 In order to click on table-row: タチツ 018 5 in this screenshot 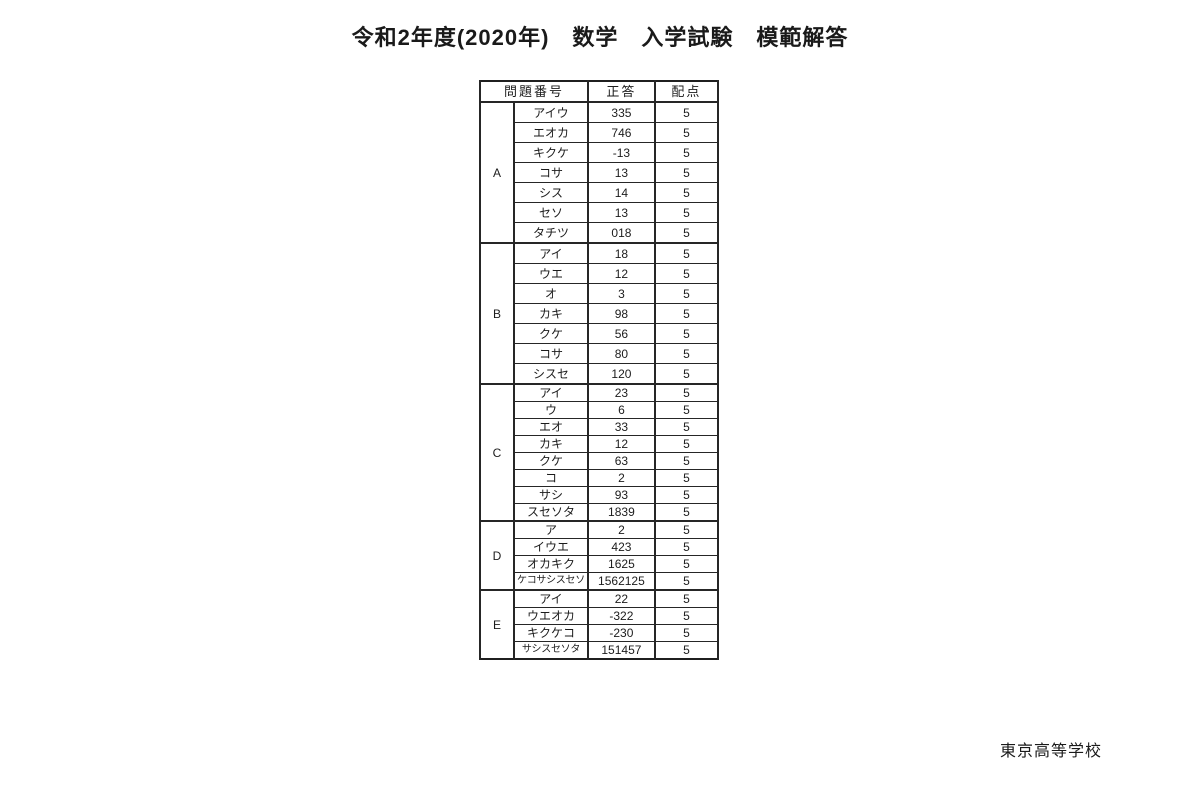, I will do `click(599, 233)`.